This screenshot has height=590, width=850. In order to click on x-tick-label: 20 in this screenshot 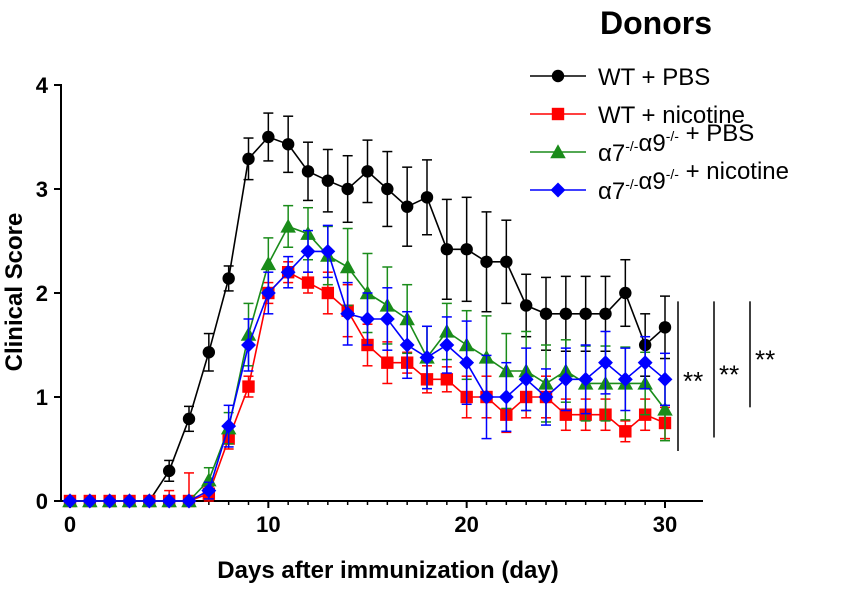, I will do `click(466, 524)`.